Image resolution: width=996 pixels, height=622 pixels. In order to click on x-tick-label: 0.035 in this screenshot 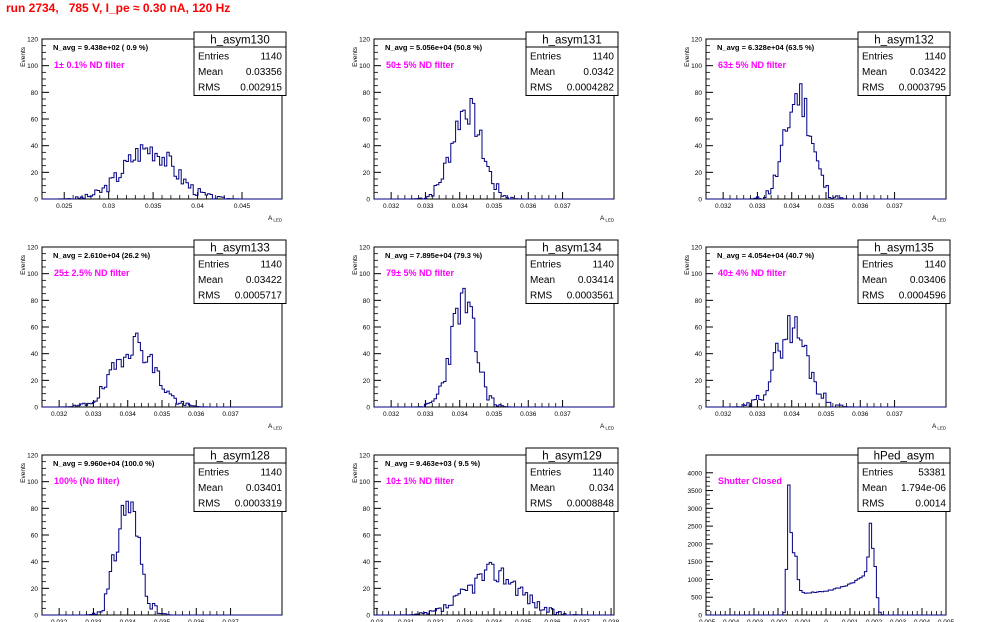, I will do `click(523, 620)`.